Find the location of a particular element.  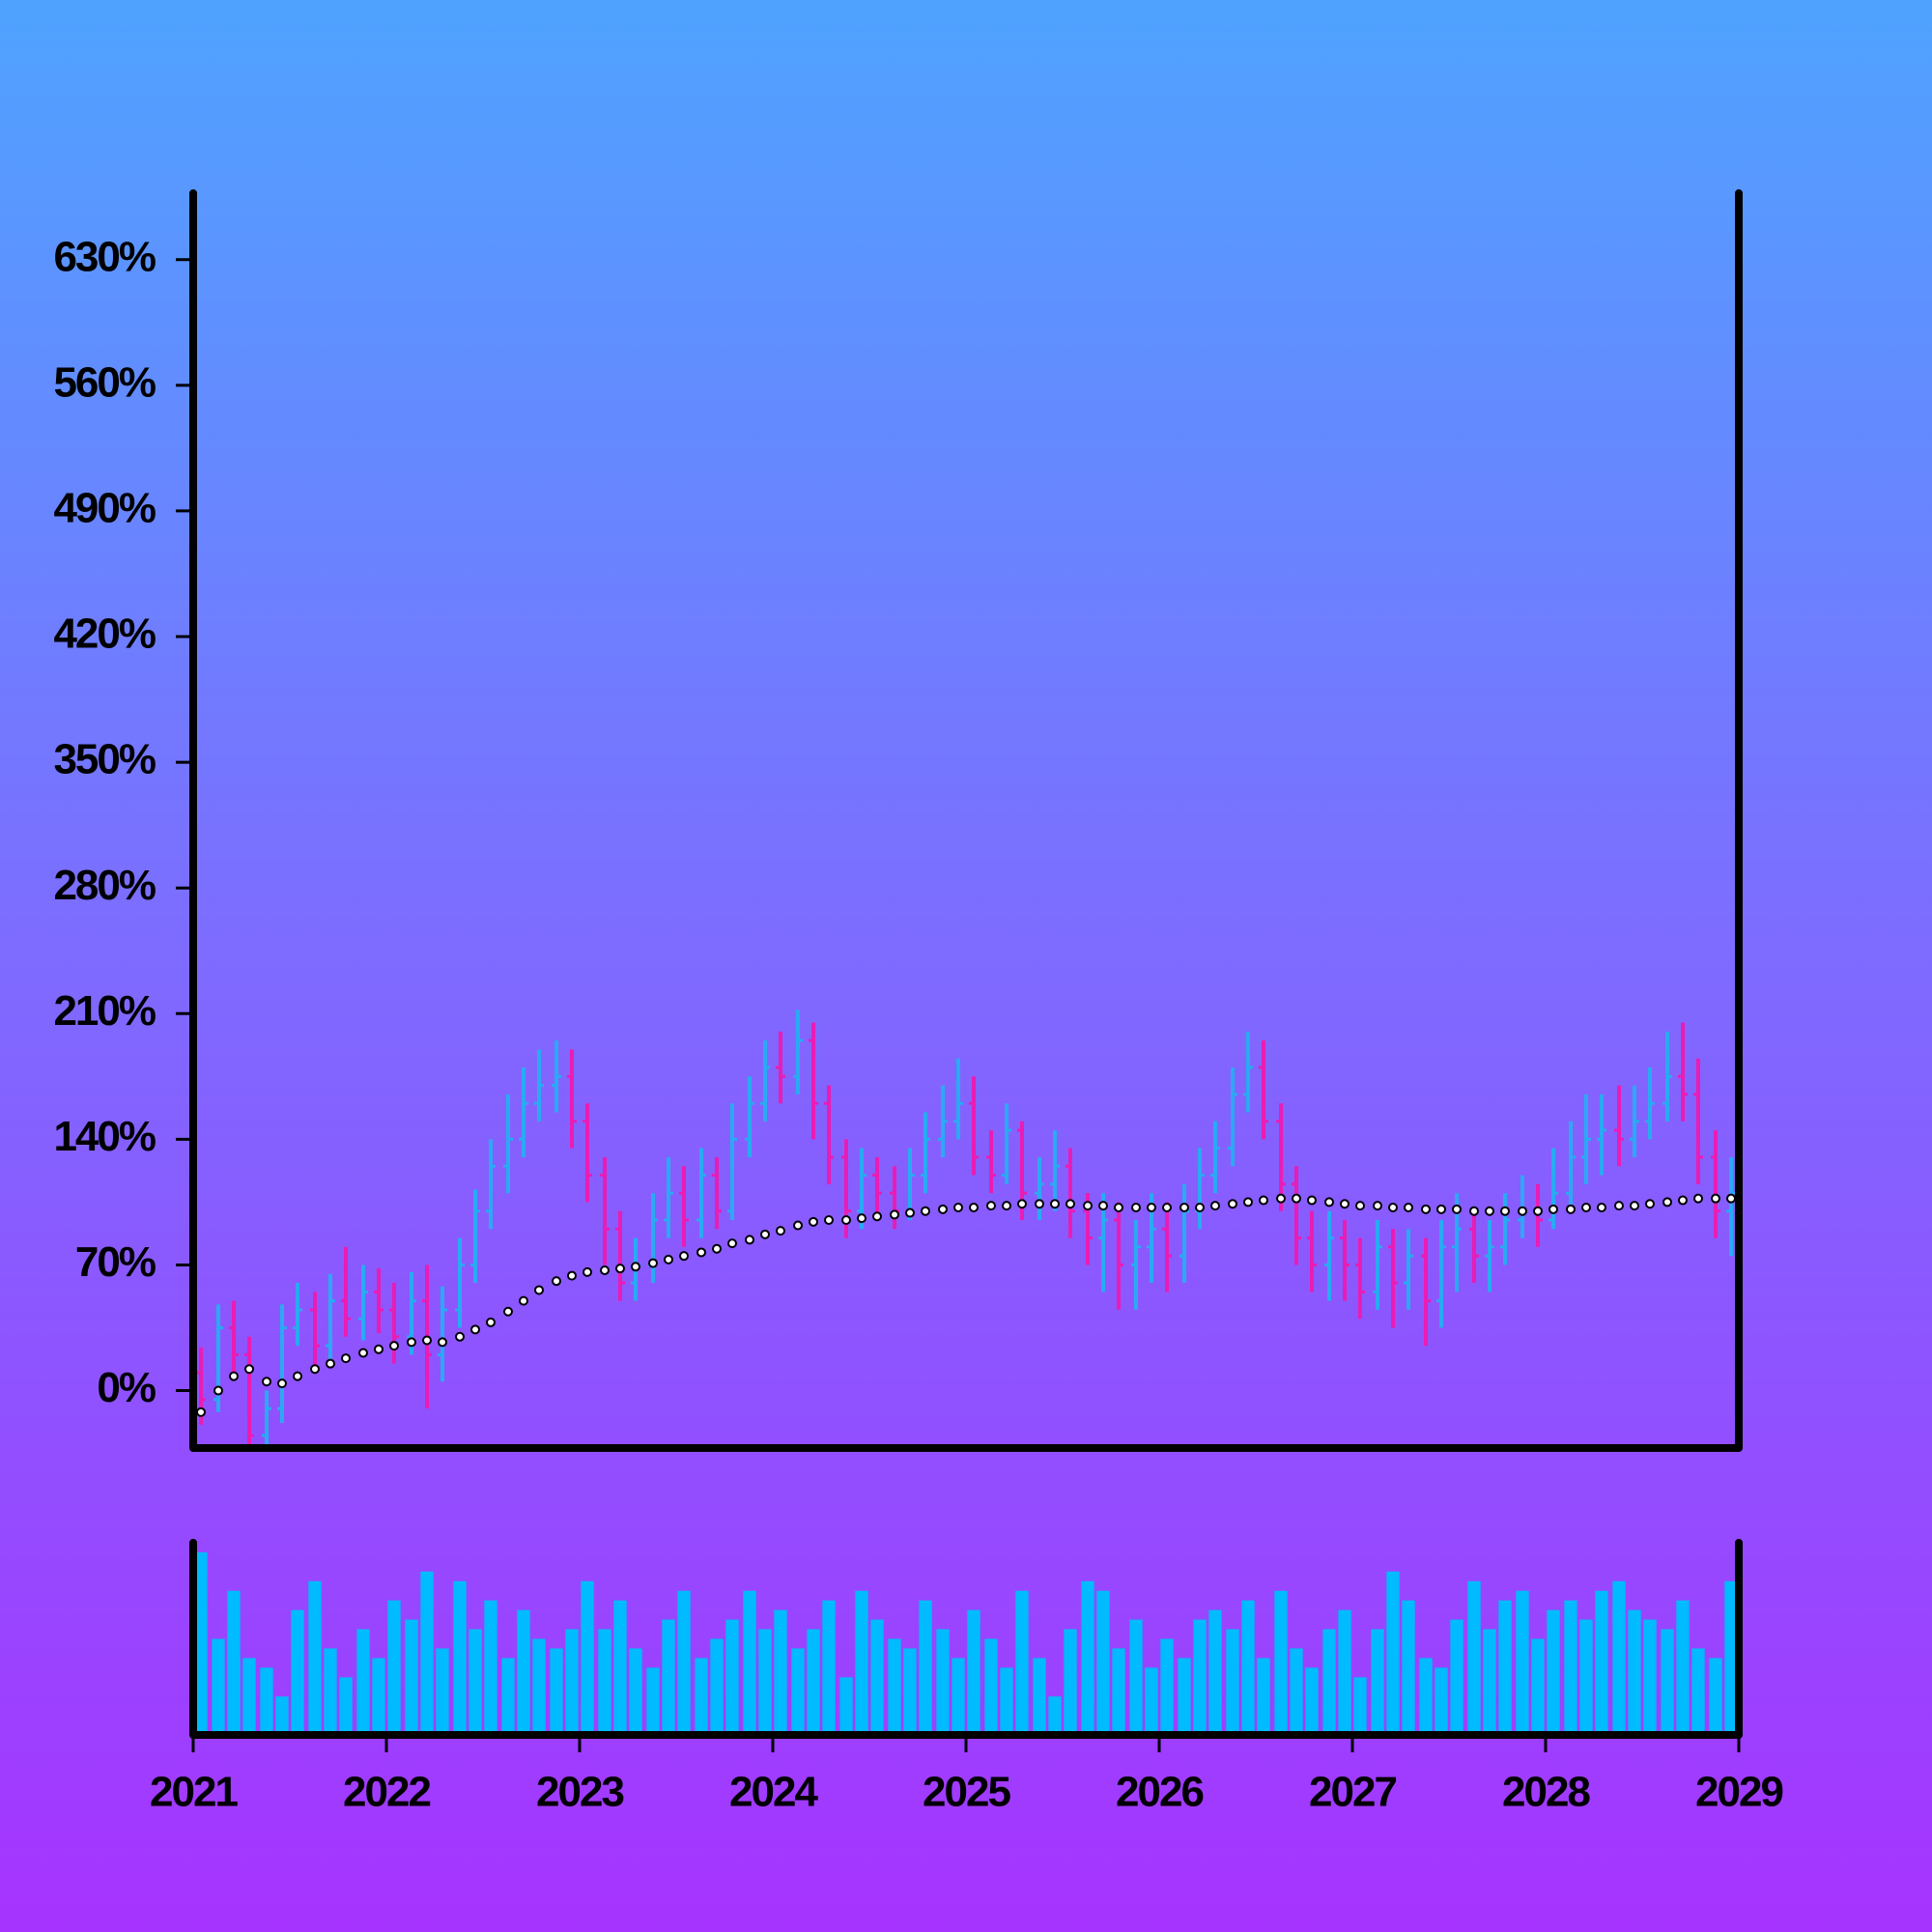

y-tick-label: 630% is located at coordinates (104, 256).